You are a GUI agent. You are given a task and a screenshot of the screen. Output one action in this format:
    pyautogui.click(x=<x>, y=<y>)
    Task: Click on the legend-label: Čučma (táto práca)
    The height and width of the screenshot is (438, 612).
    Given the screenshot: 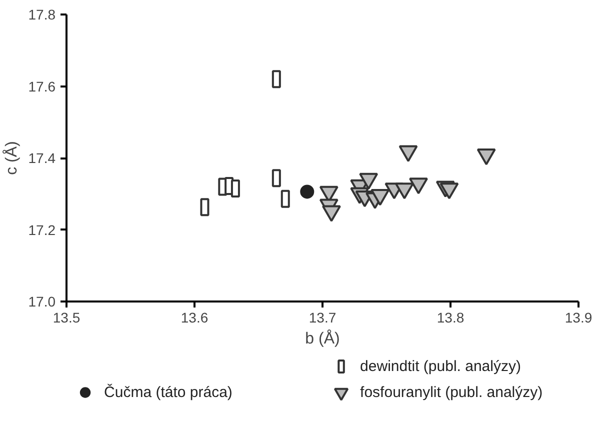 What is the action you would take?
    pyautogui.click(x=168, y=392)
    